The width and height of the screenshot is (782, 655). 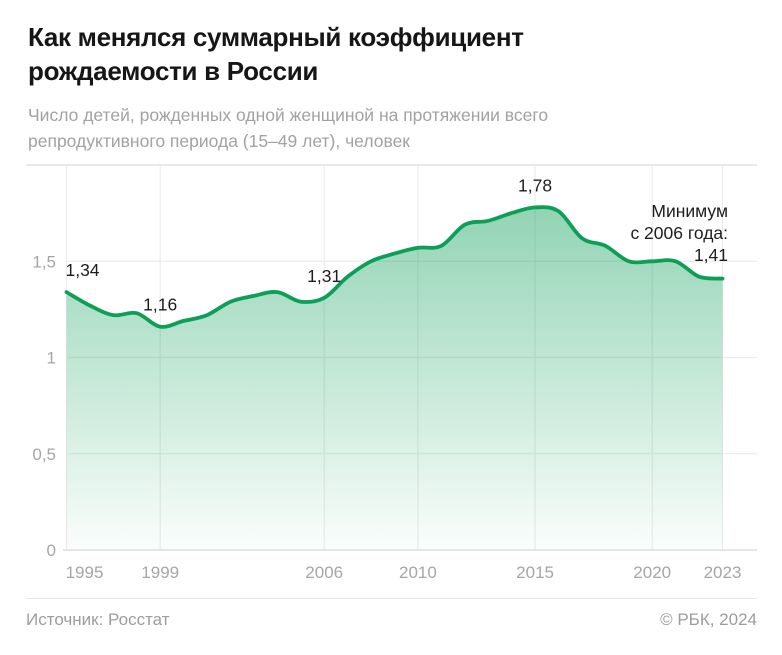 What do you see at coordinates (51, 550) in the screenshot?
I see `y-tick-label: 0` at bounding box center [51, 550].